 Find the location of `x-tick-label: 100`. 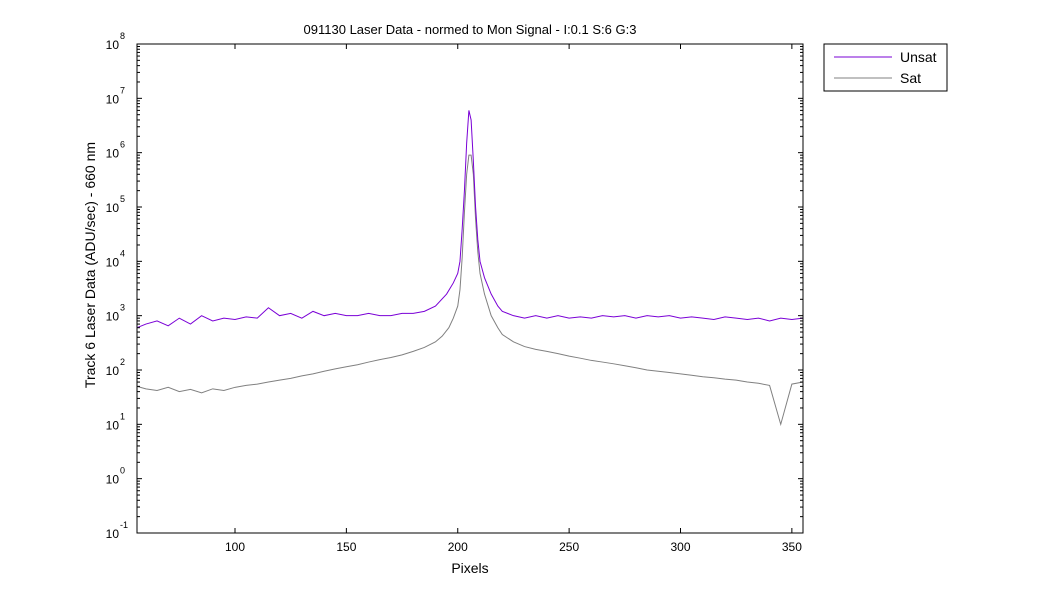

x-tick-label: 100 is located at coordinates (235, 547).